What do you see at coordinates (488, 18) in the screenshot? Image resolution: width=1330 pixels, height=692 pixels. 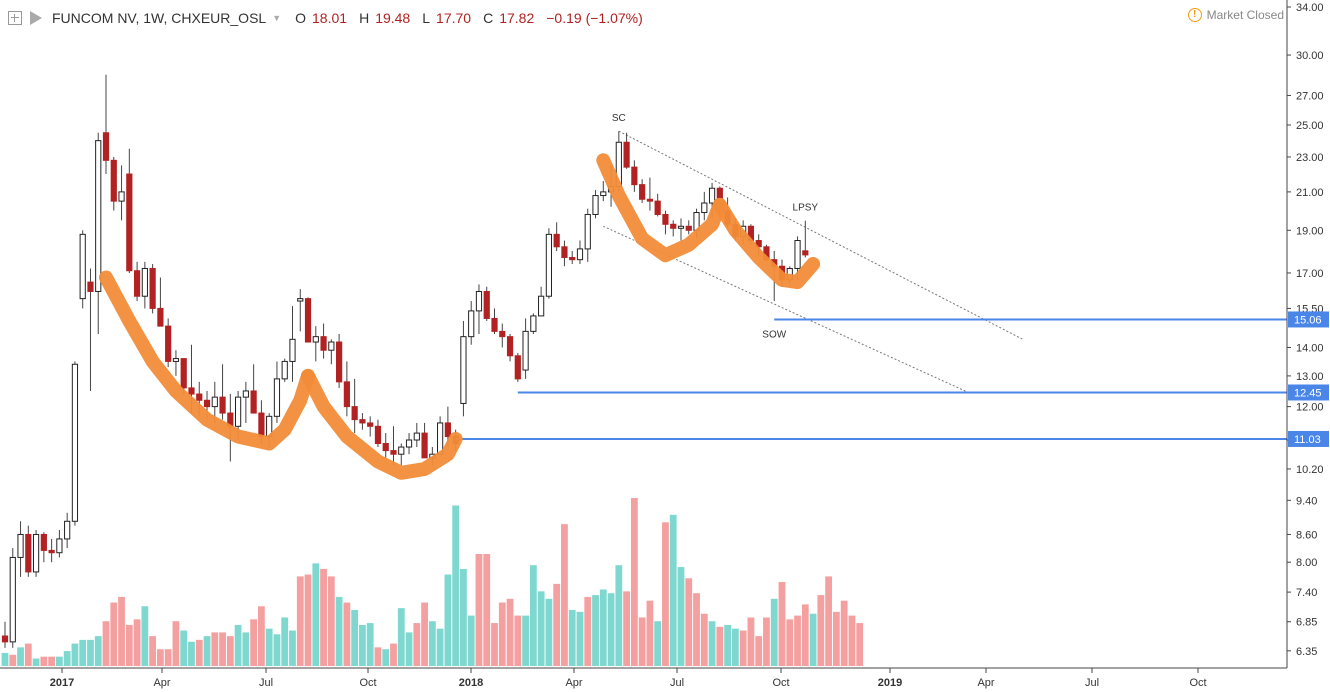 I see `close-label: C` at bounding box center [488, 18].